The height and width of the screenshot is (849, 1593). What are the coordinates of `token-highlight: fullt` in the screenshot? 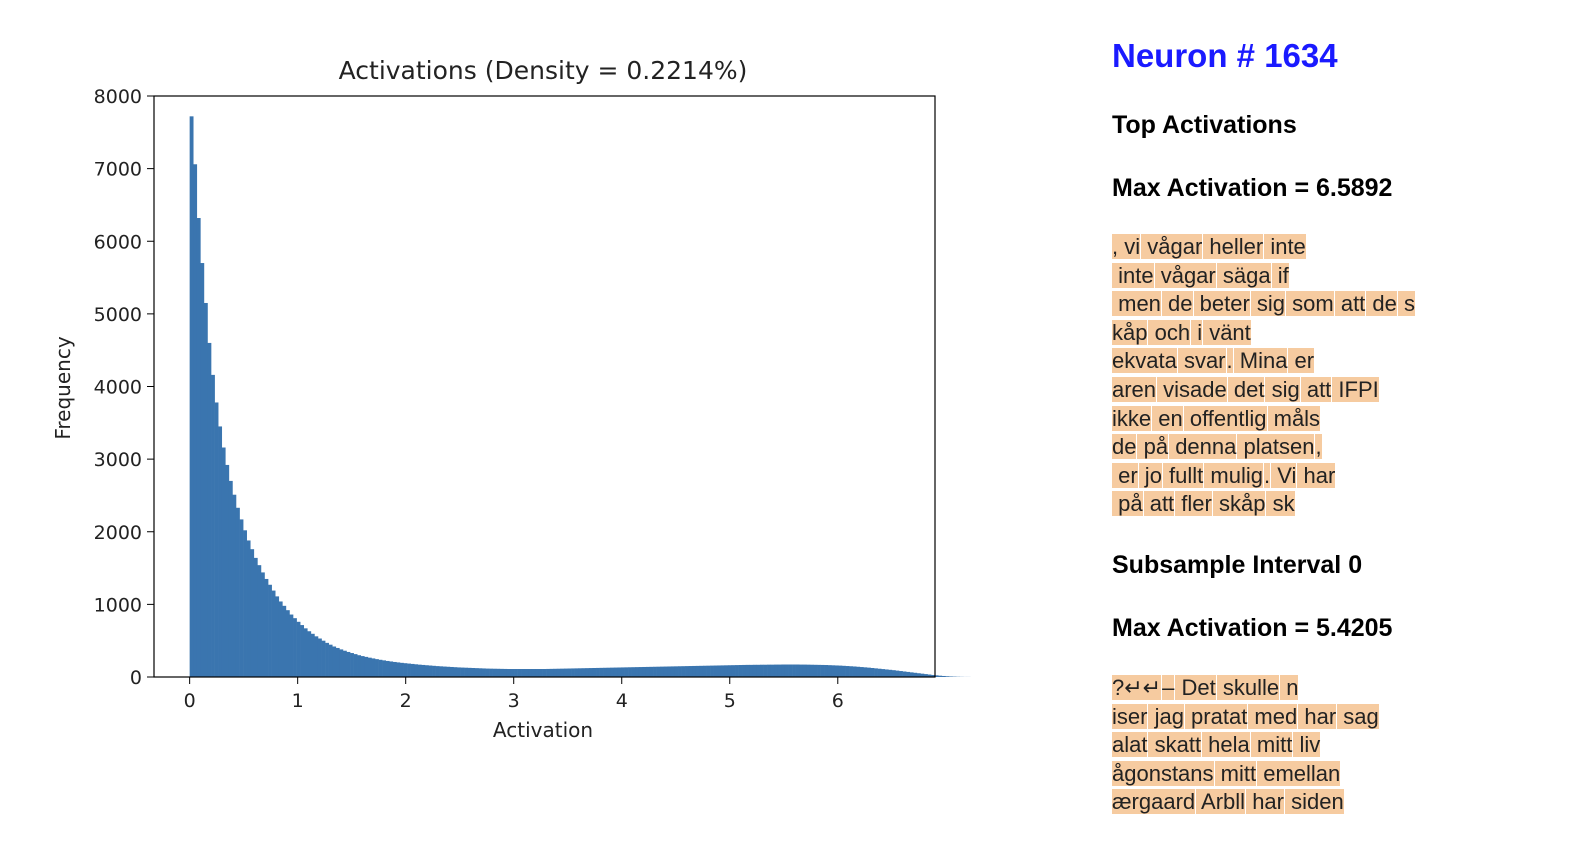 It's located at (1183, 475).